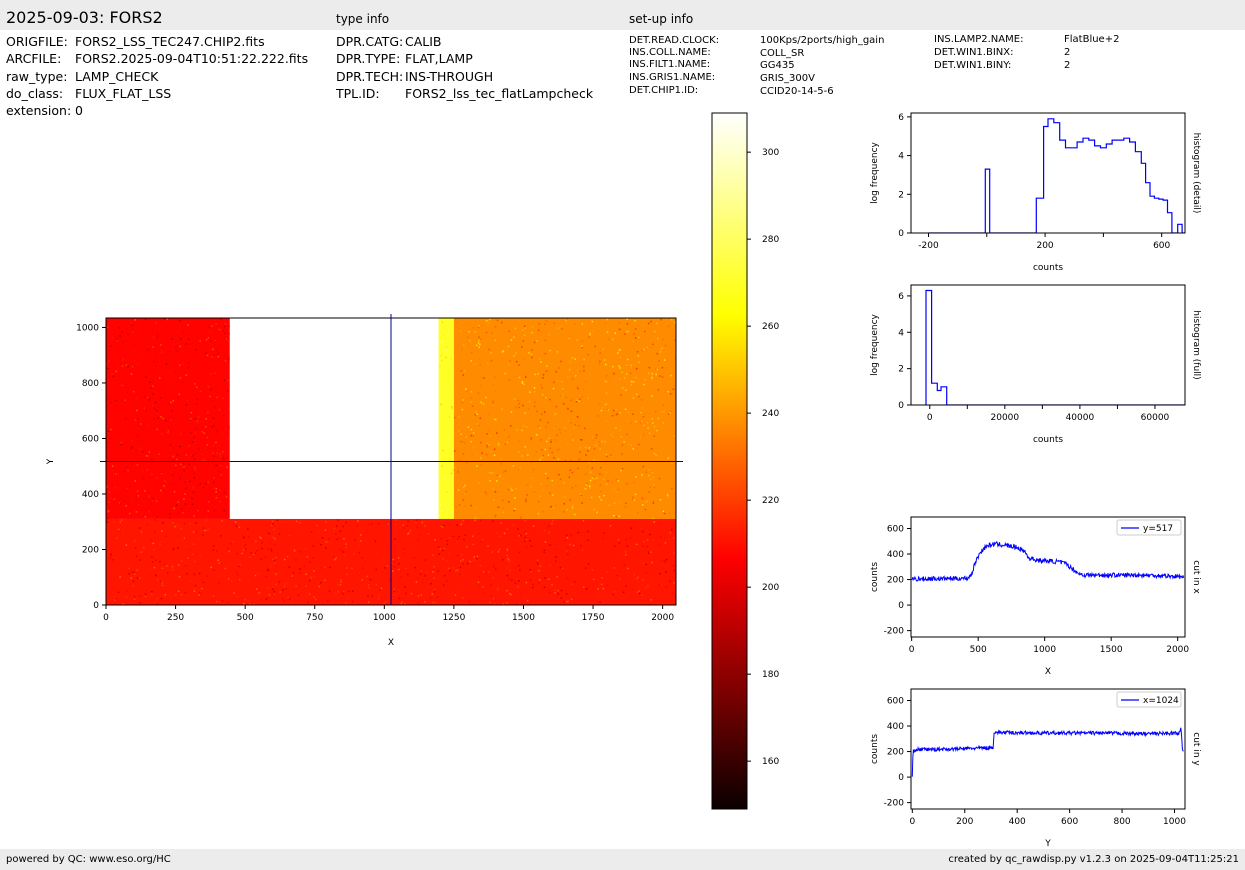  I want to click on type-info-value: CALIB, so click(423, 41).